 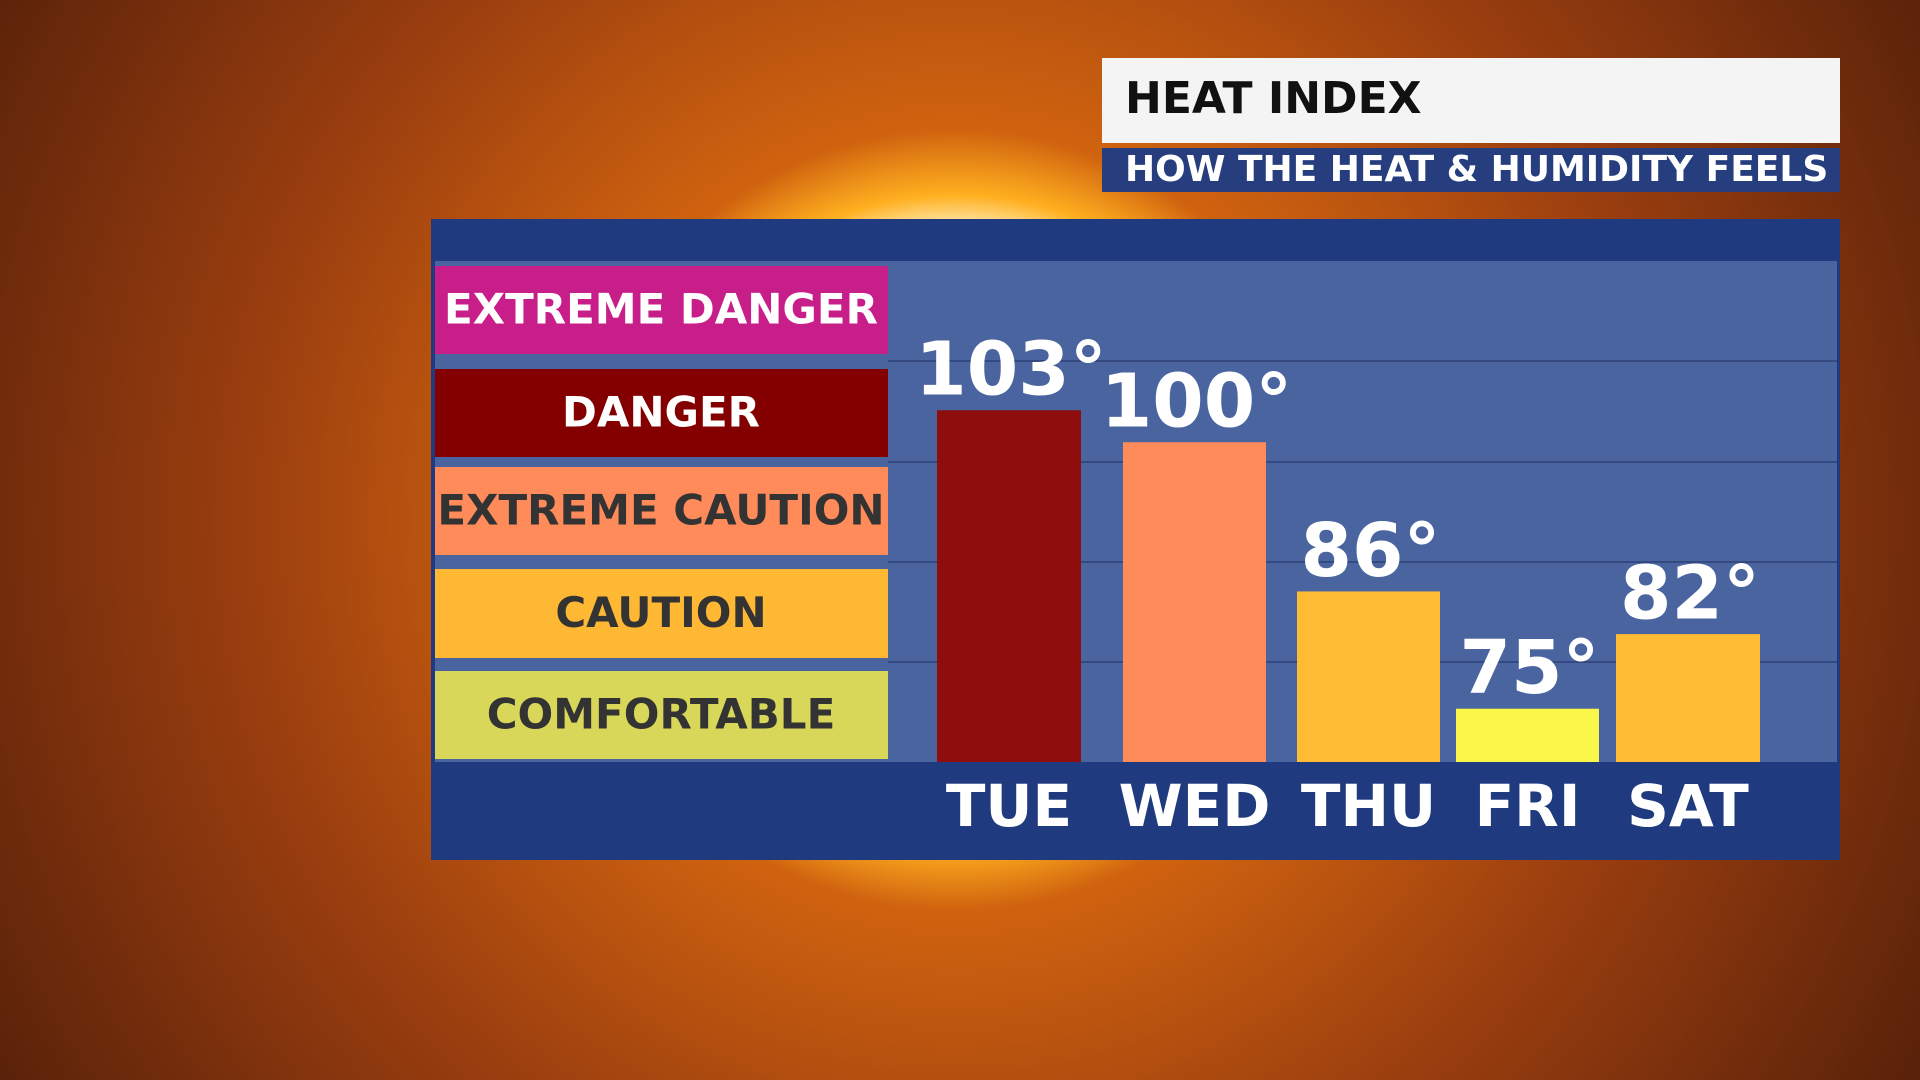 What do you see at coordinates (1196, 402) in the screenshot?
I see `value-label: 100°` at bounding box center [1196, 402].